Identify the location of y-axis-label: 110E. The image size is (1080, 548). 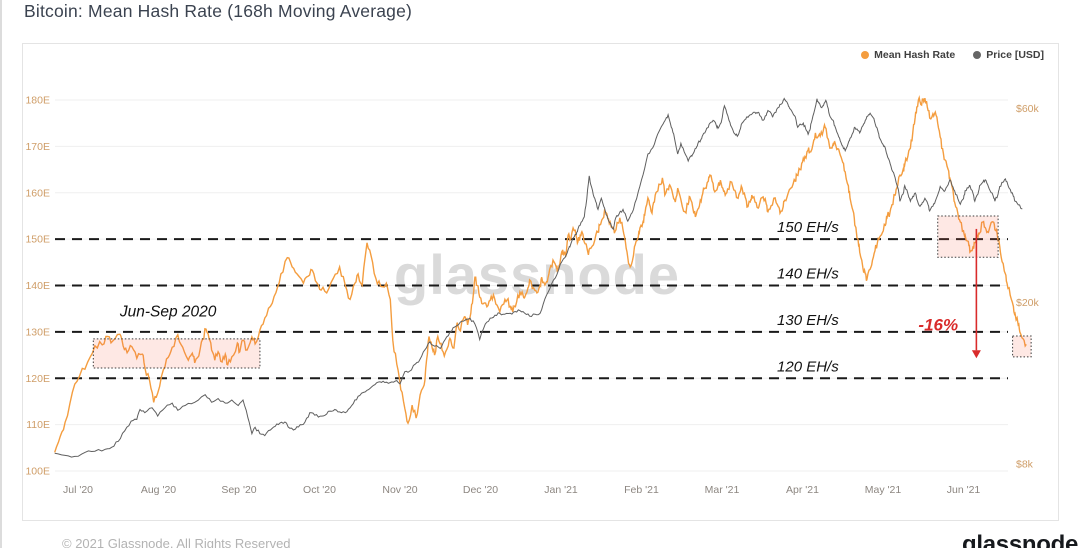
(38, 425).